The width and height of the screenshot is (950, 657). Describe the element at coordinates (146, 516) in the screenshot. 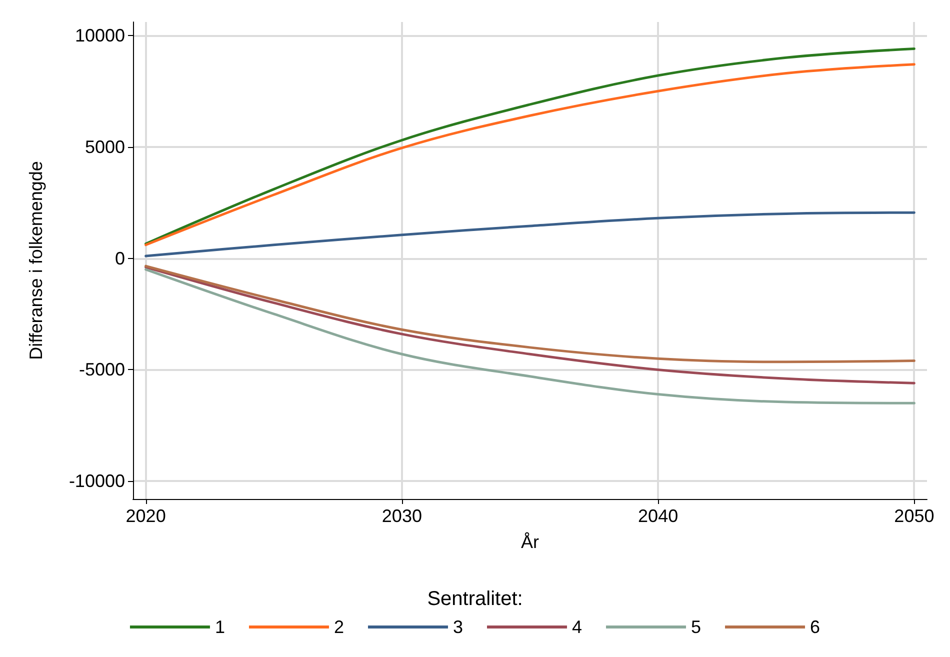

I see `x-tick-label: 2020` at that location.